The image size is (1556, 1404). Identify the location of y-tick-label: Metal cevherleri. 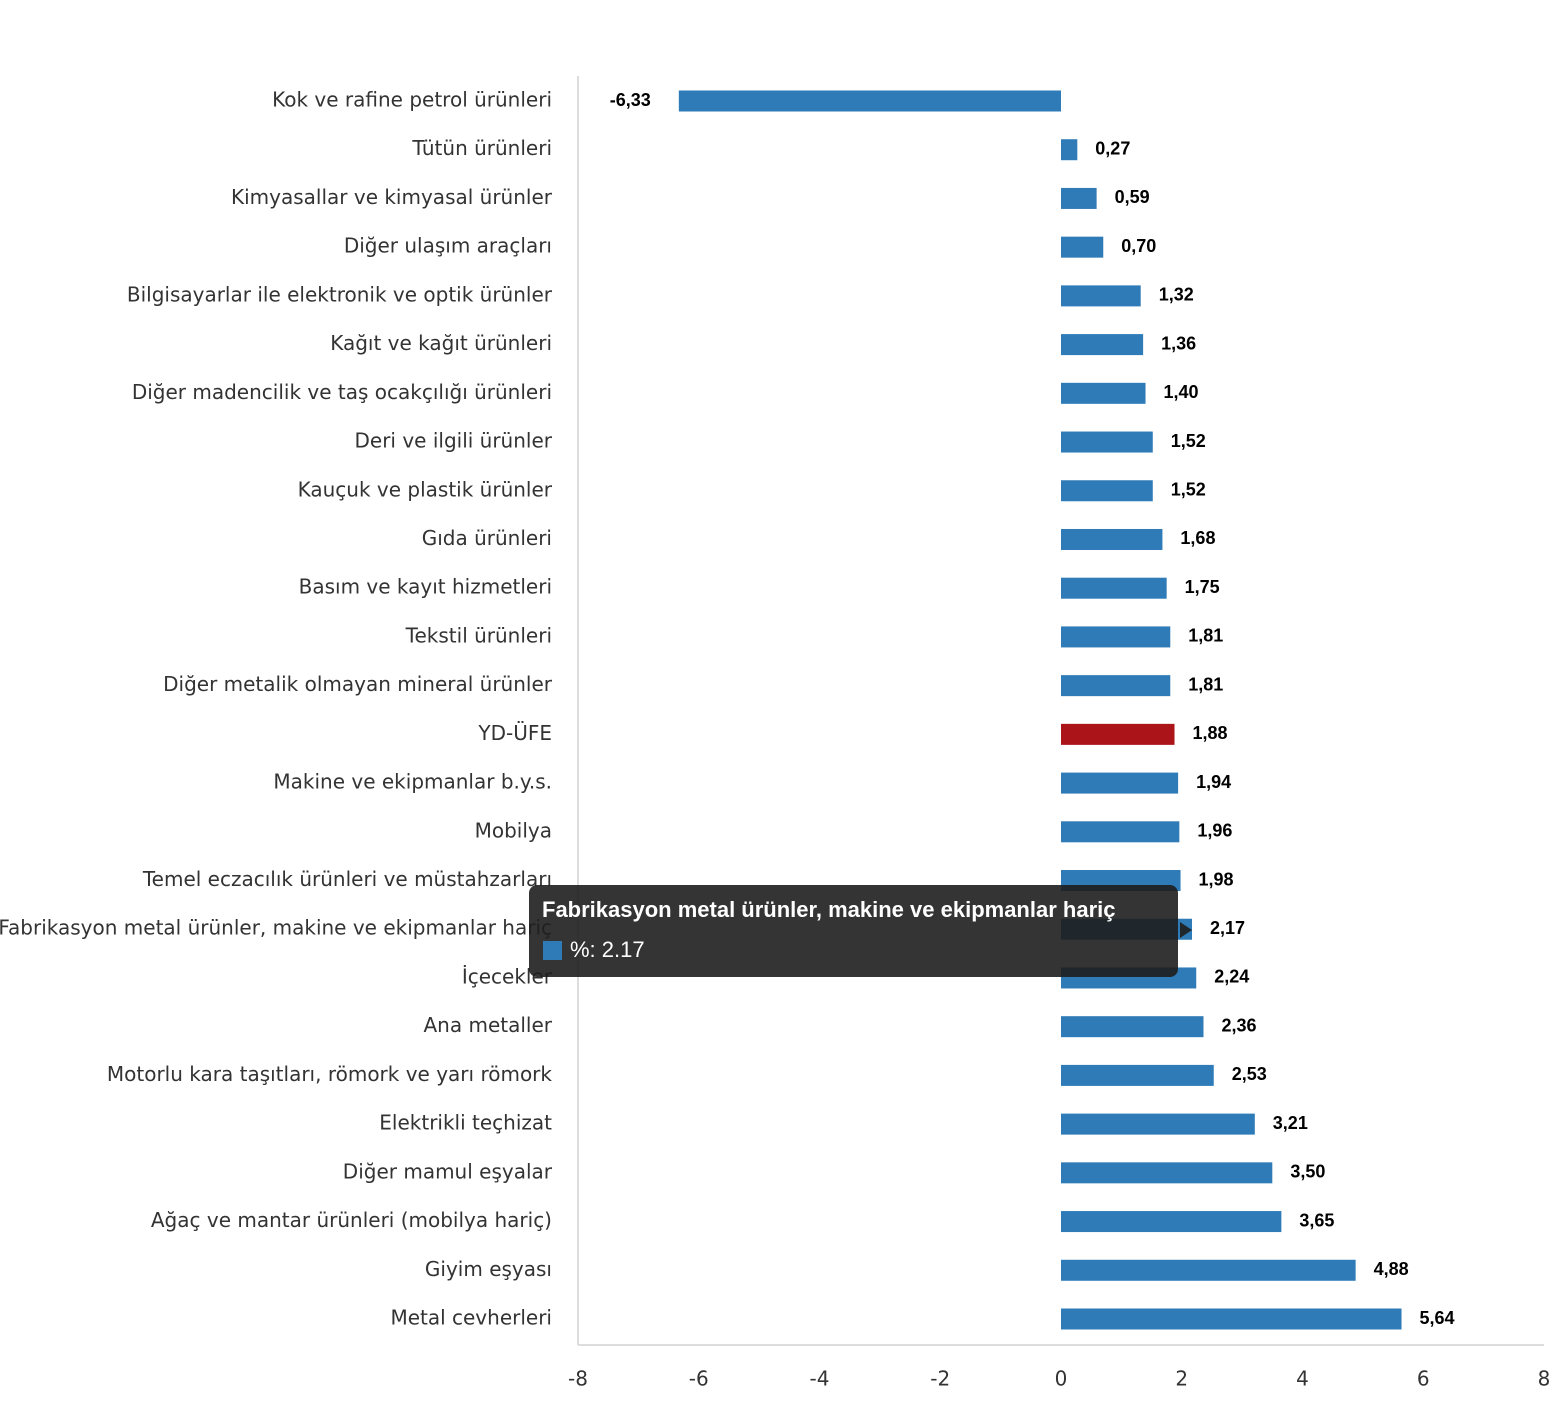
(471, 1318).